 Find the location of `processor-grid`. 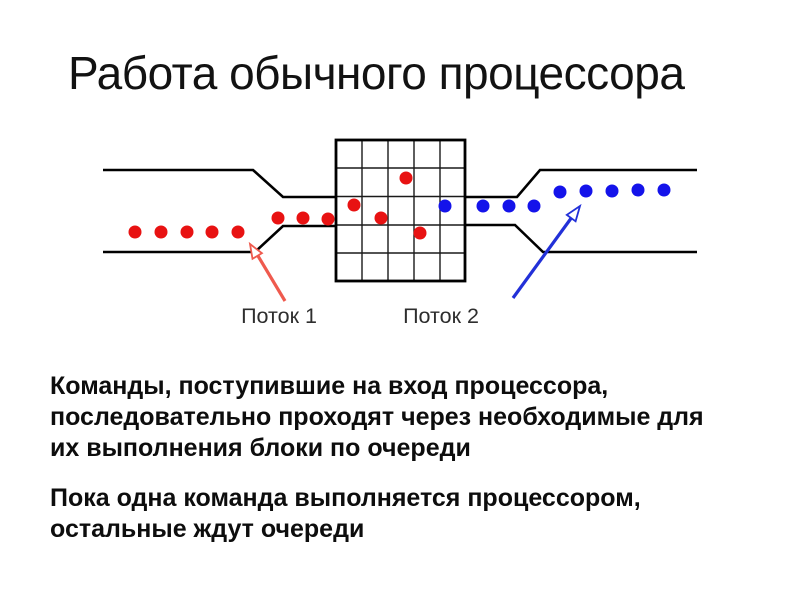

processor-grid is located at coordinates (400, 210).